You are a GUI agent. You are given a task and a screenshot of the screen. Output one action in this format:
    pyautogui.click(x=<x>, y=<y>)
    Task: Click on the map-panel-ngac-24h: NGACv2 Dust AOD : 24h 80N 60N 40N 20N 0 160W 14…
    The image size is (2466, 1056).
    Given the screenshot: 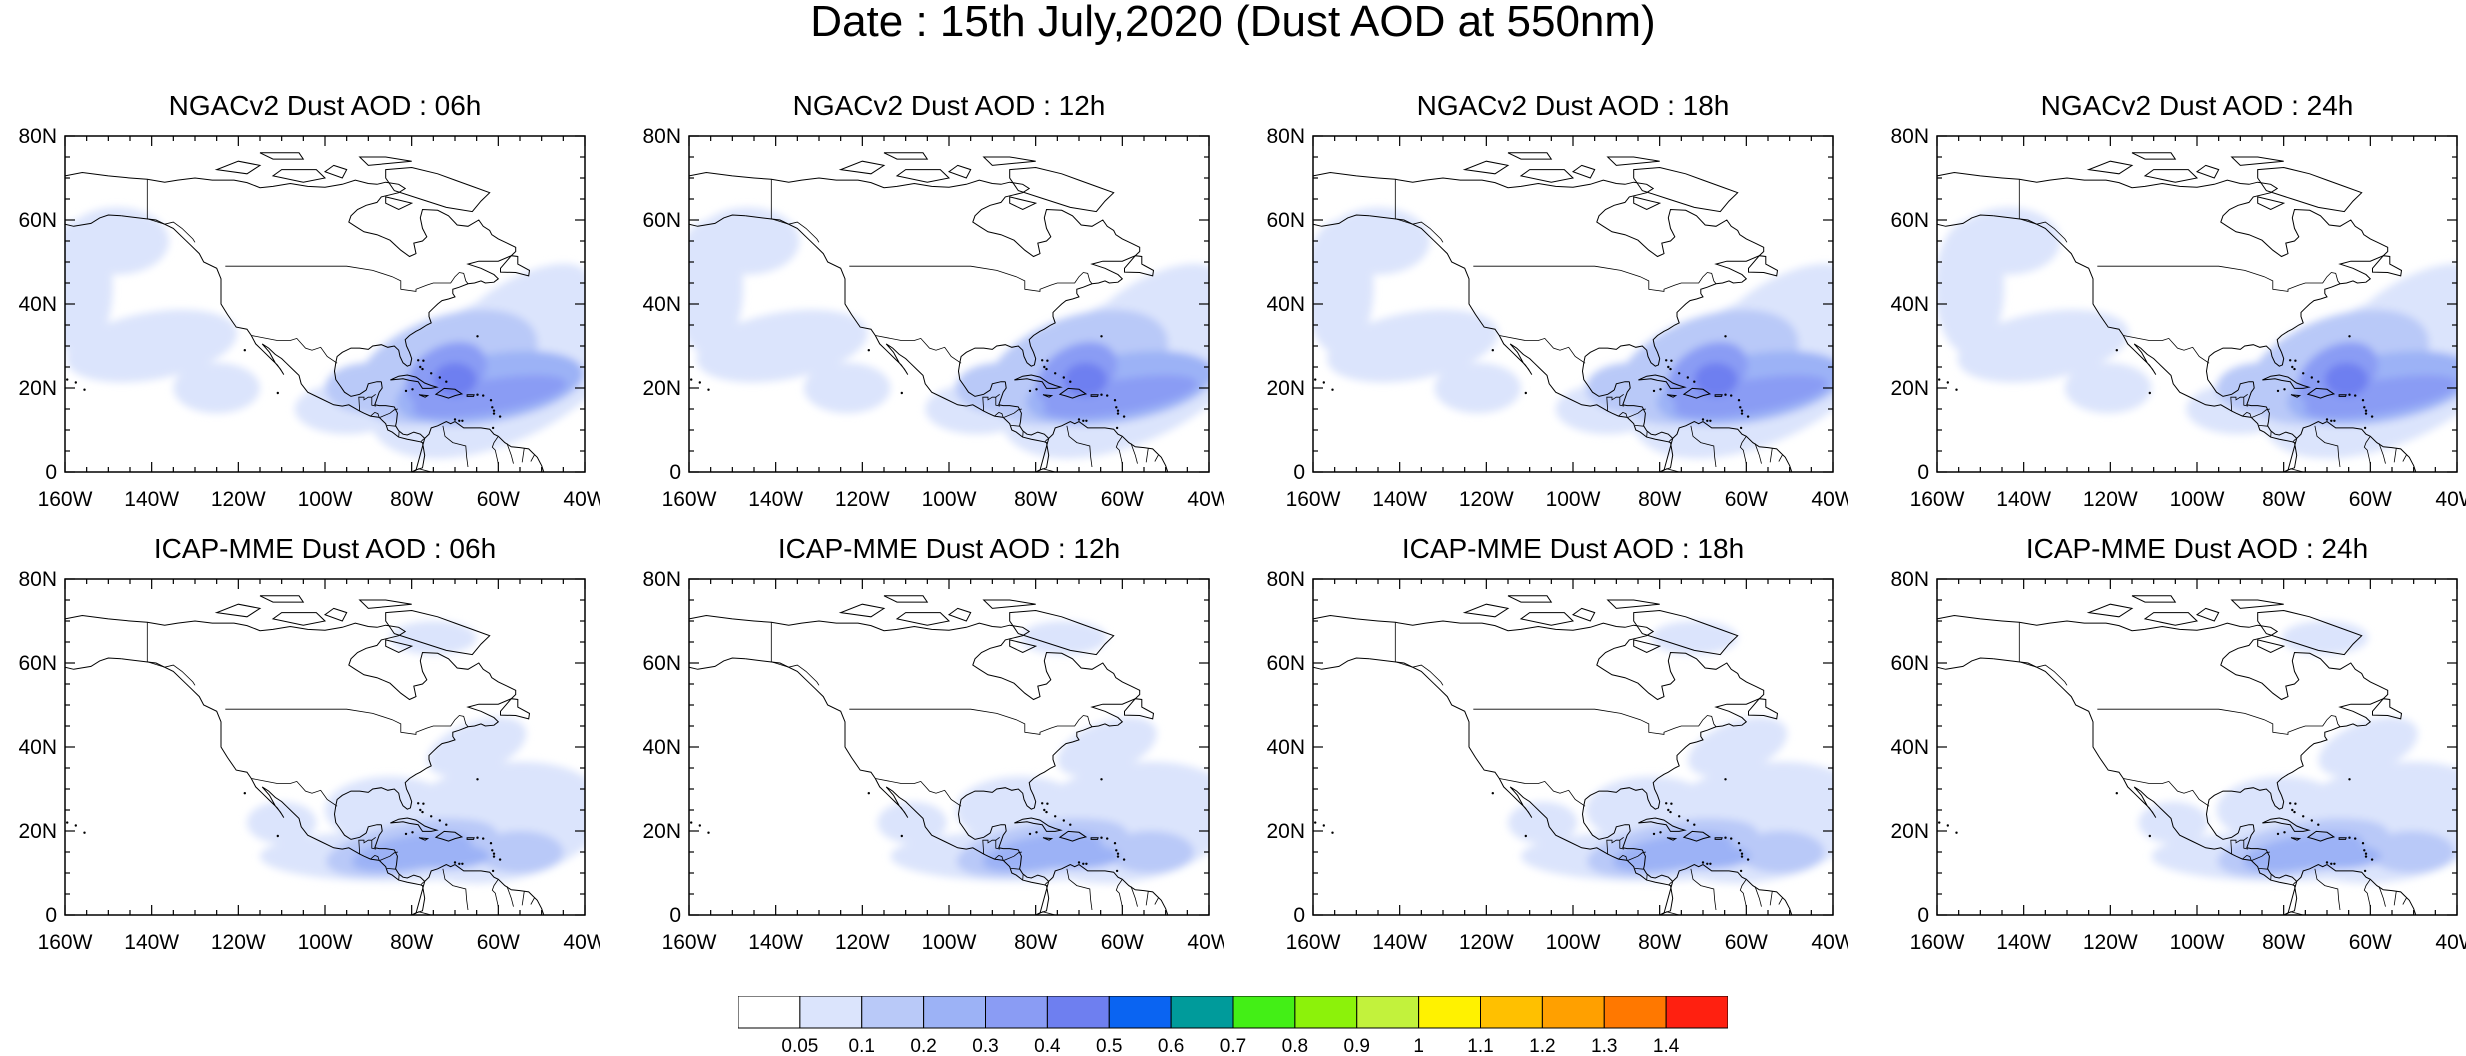 What is the action you would take?
    pyautogui.click(x=2169, y=327)
    